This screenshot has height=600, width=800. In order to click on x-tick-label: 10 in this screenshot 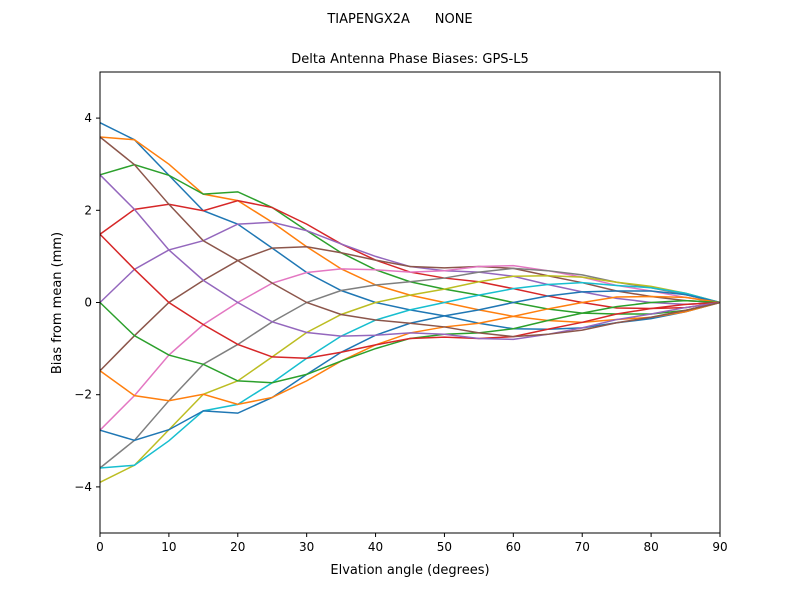, I will do `click(168, 547)`.